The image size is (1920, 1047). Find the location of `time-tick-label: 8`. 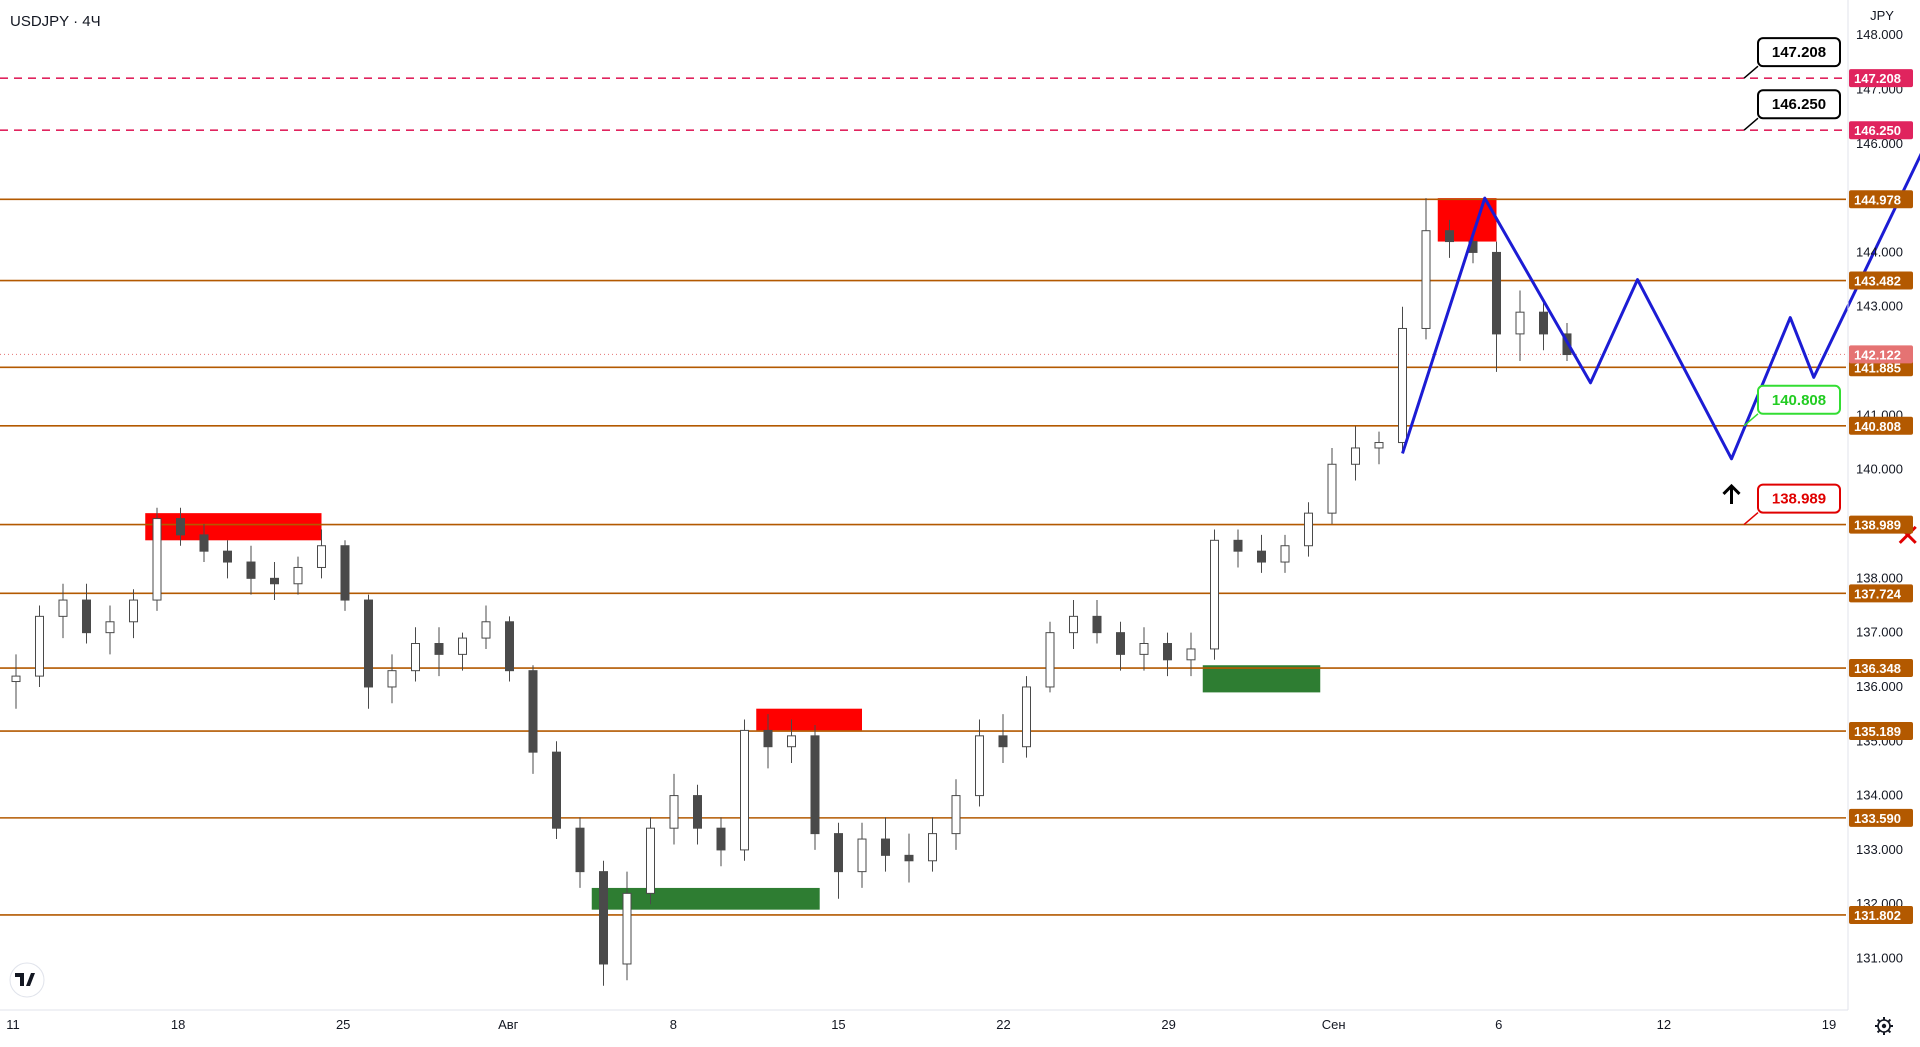

time-tick-label: 8 is located at coordinates (673, 1024).